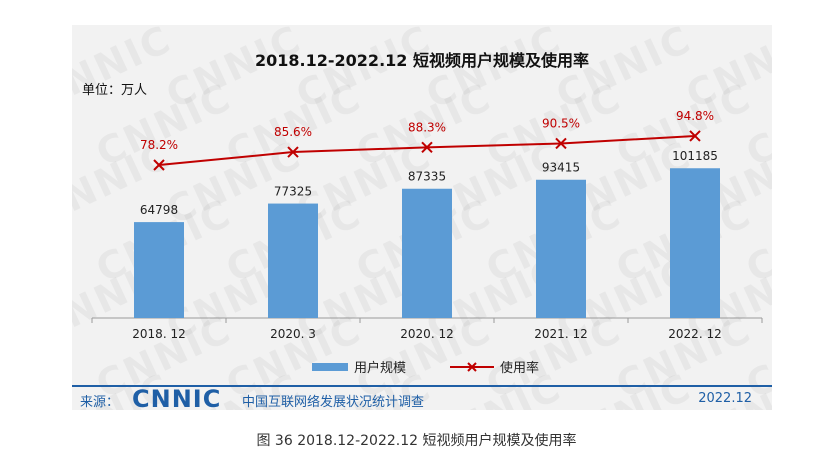 The image size is (833, 467). I want to click on bar-value-label: 93415, so click(561, 168).